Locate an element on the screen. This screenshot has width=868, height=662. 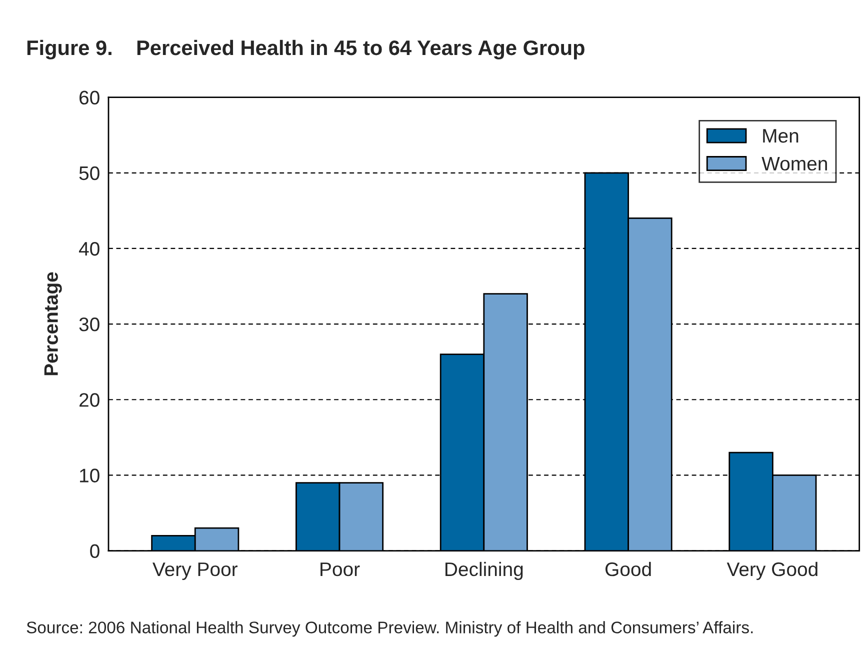
x-tick-label: Poor is located at coordinates (340, 569).